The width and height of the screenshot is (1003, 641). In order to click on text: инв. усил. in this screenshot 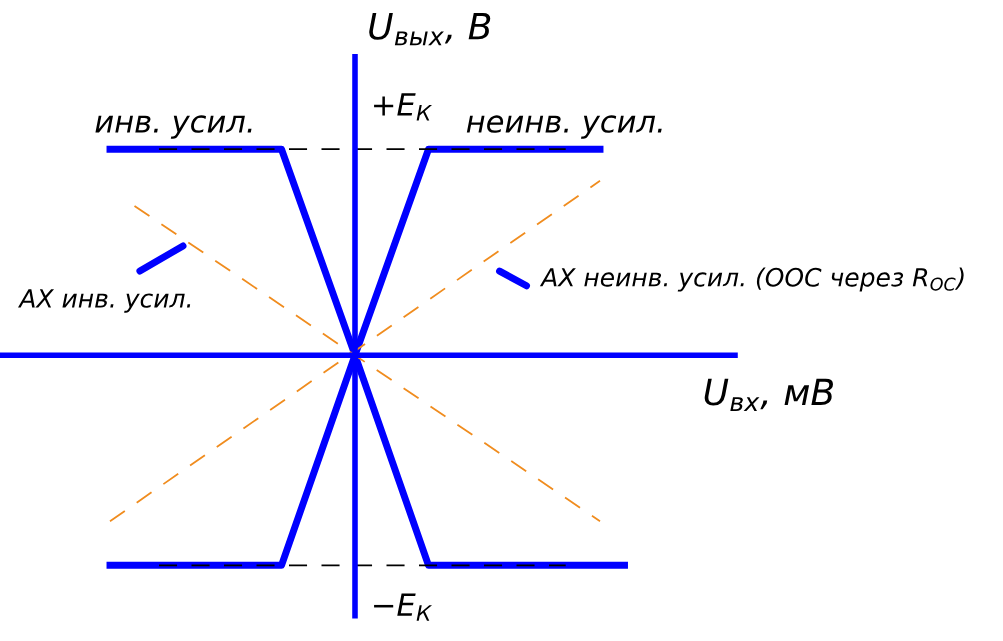, I will do `click(173, 127)`.